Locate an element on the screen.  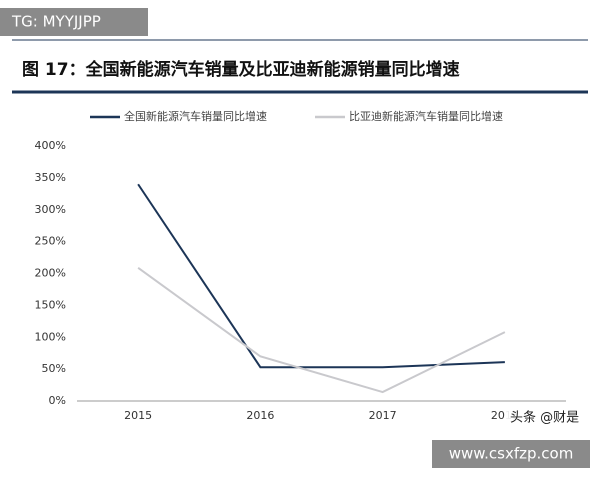
caption-box is located at coordinates (545, 418).